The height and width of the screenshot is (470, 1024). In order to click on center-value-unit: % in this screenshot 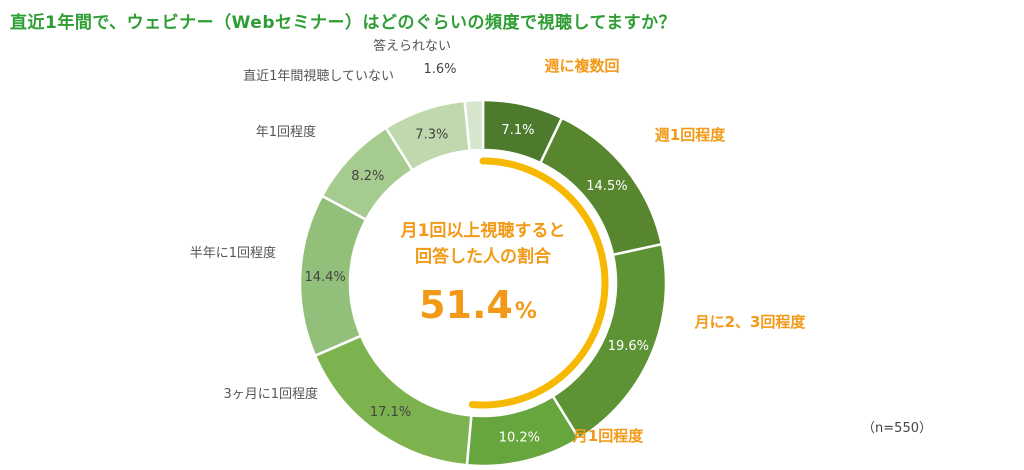, I will do `click(526, 311)`.